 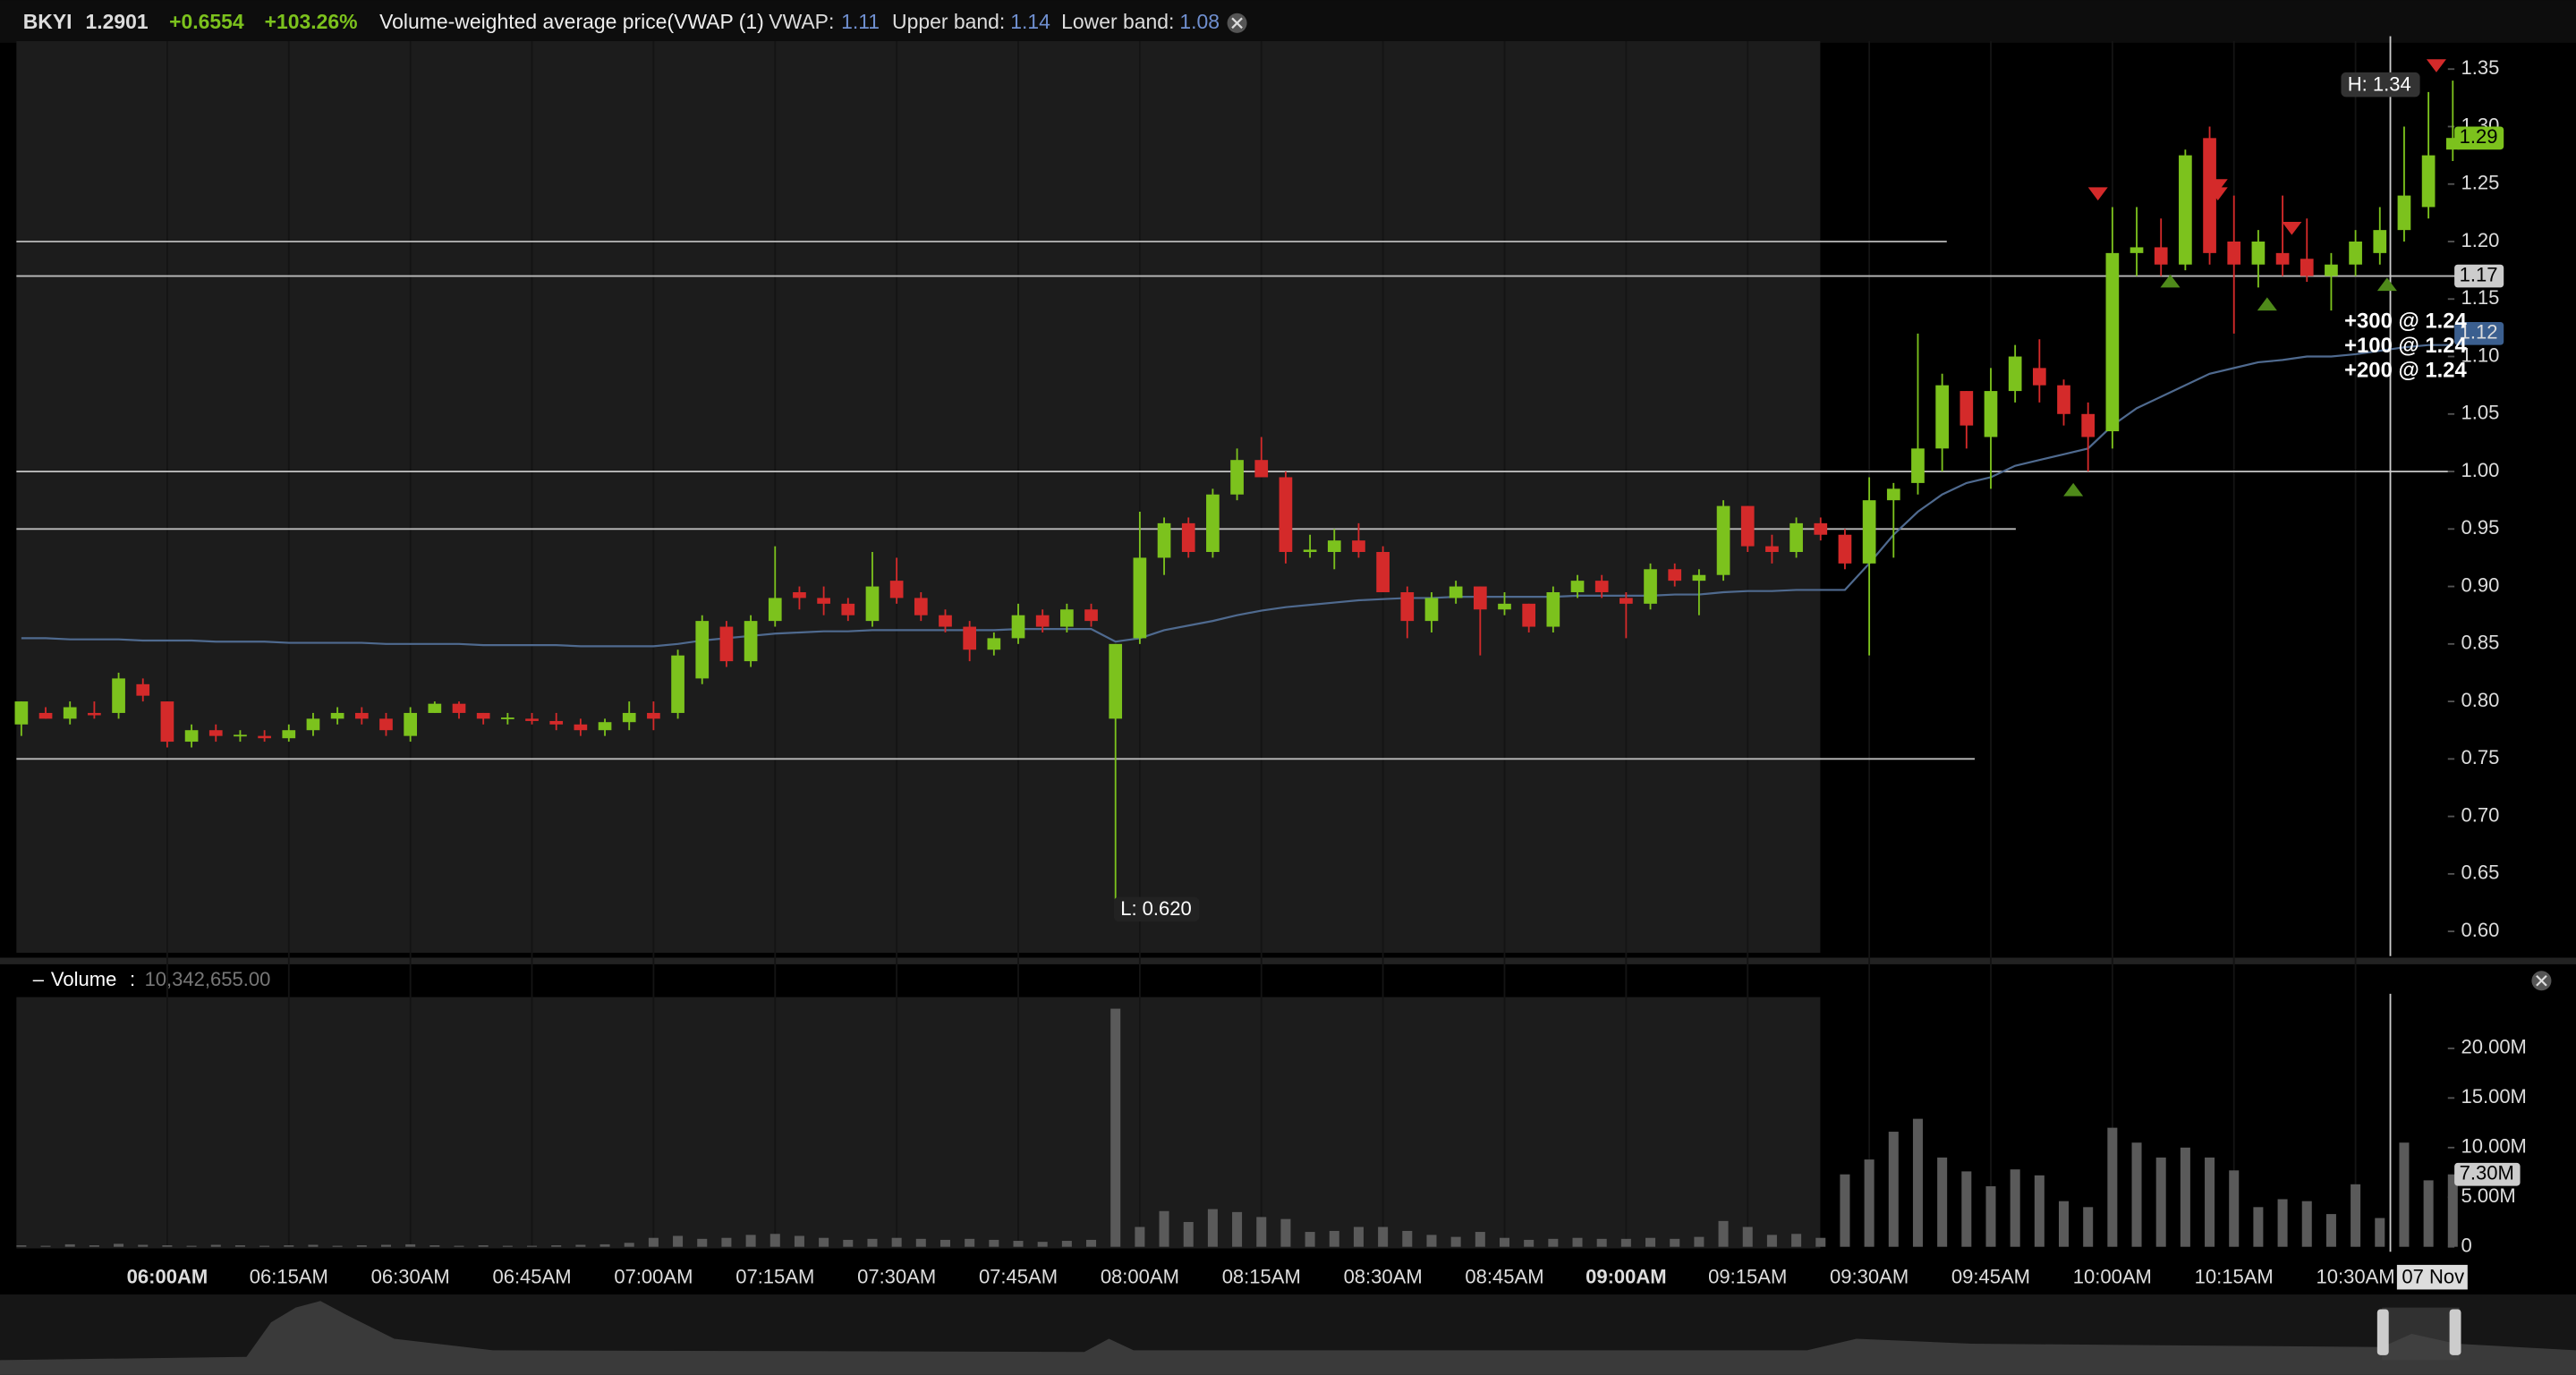 I want to click on close-study, so click(x=1237, y=23).